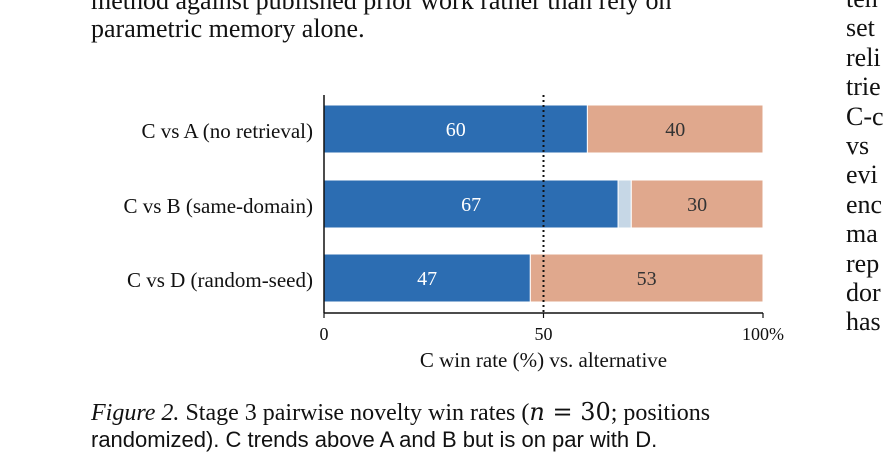 The width and height of the screenshot is (883, 467). What do you see at coordinates (763, 334) in the screenshot?
I see `x-tick-label: 100%` at bounding box center [763, 334].